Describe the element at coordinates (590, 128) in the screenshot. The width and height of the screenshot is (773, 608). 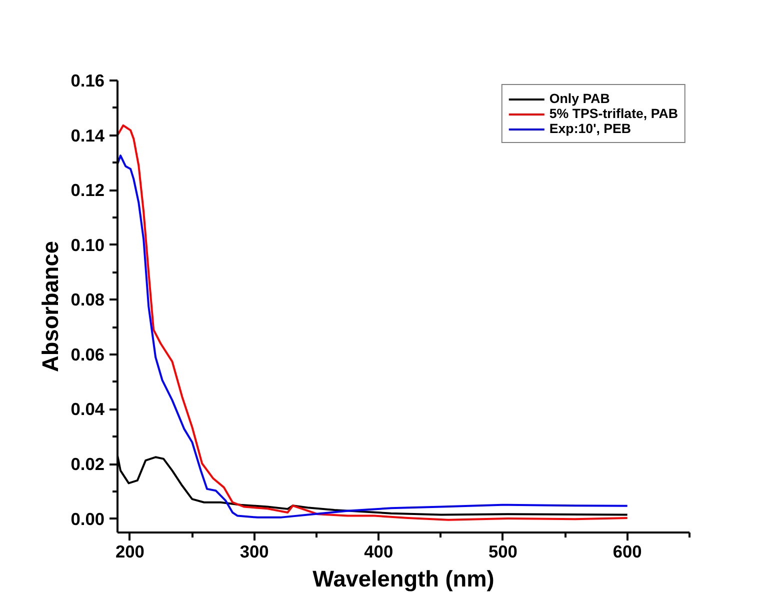
I see `legend-label: Exp:10', PEB` at that location.